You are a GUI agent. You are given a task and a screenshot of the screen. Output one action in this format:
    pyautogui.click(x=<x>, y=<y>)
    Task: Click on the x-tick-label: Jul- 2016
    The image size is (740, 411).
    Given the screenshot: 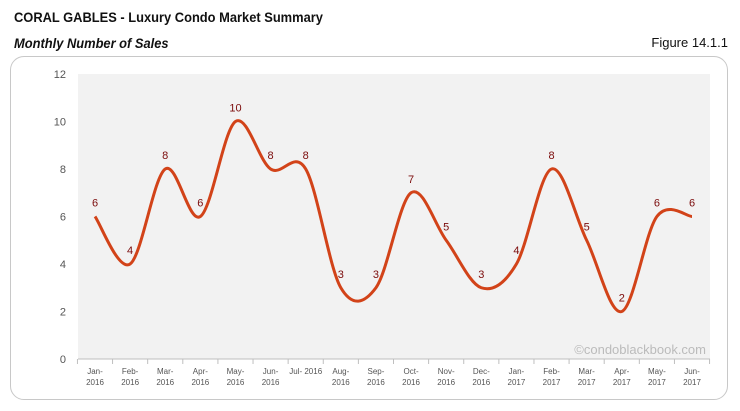 What is the action you would take?
    pyautogui.click(x=305, y=371)
    